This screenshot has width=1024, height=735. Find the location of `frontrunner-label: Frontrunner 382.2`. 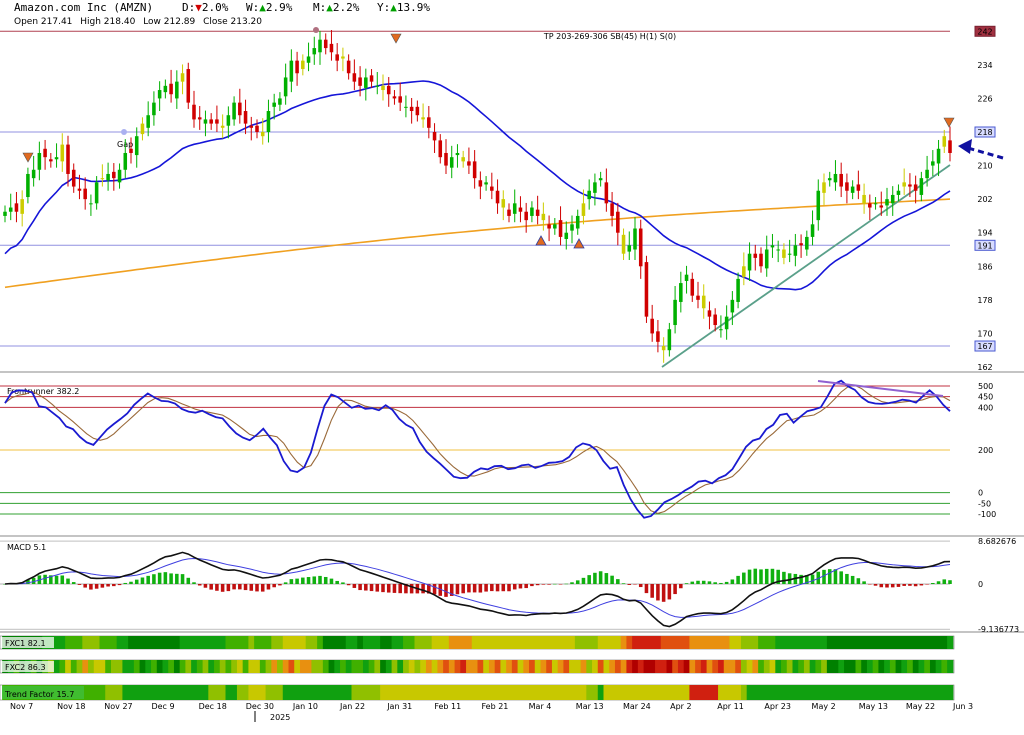

frontrunner-label: Frontrunner 382.2 is located at coordinates (43, 391).